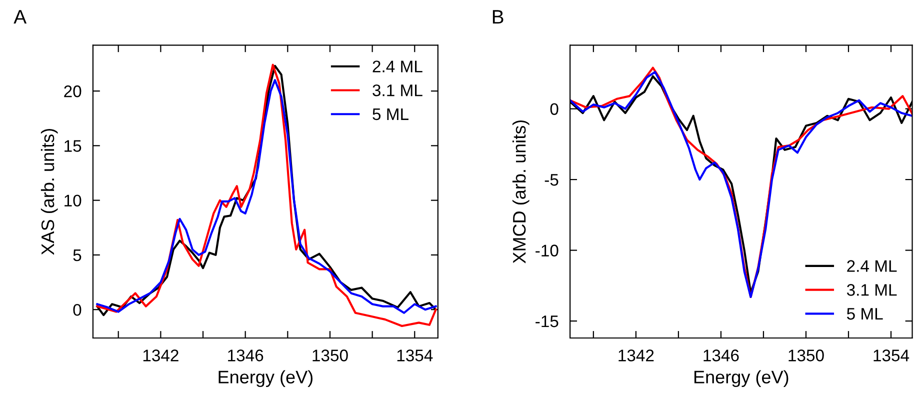 Image resolution: width=915 pixels, height=416 pixels. I want to click on y-axis-title: XMCD (arb. units), so click(521, 192).